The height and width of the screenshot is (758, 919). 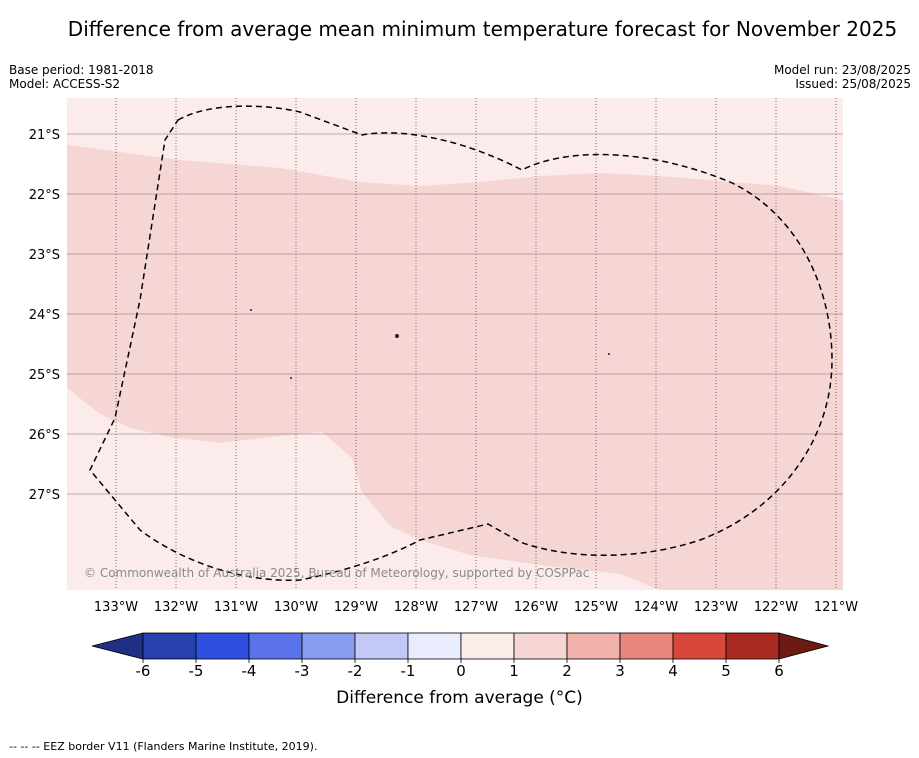 I want to click on lon-label: 125°W, so click(x=596, y=607).